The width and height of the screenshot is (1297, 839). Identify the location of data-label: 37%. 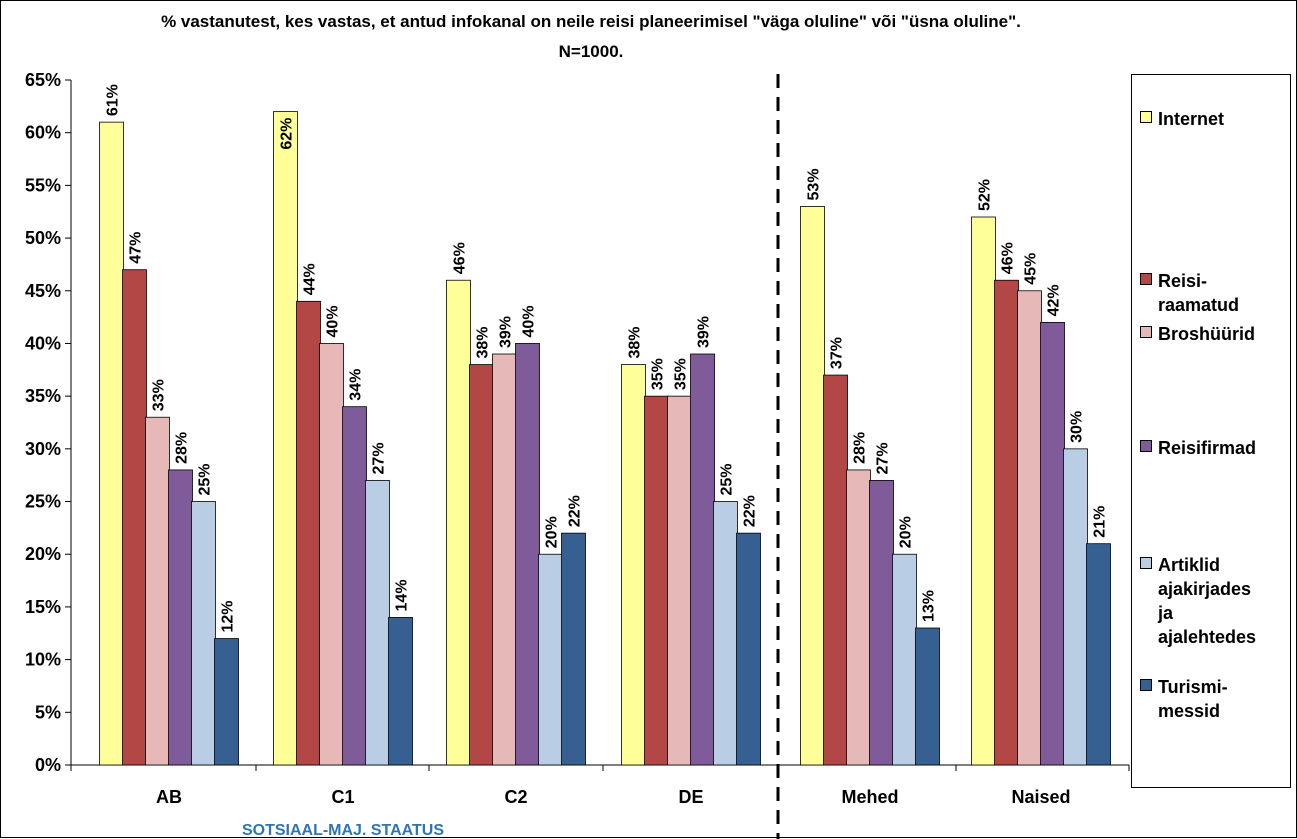
(837, 353).